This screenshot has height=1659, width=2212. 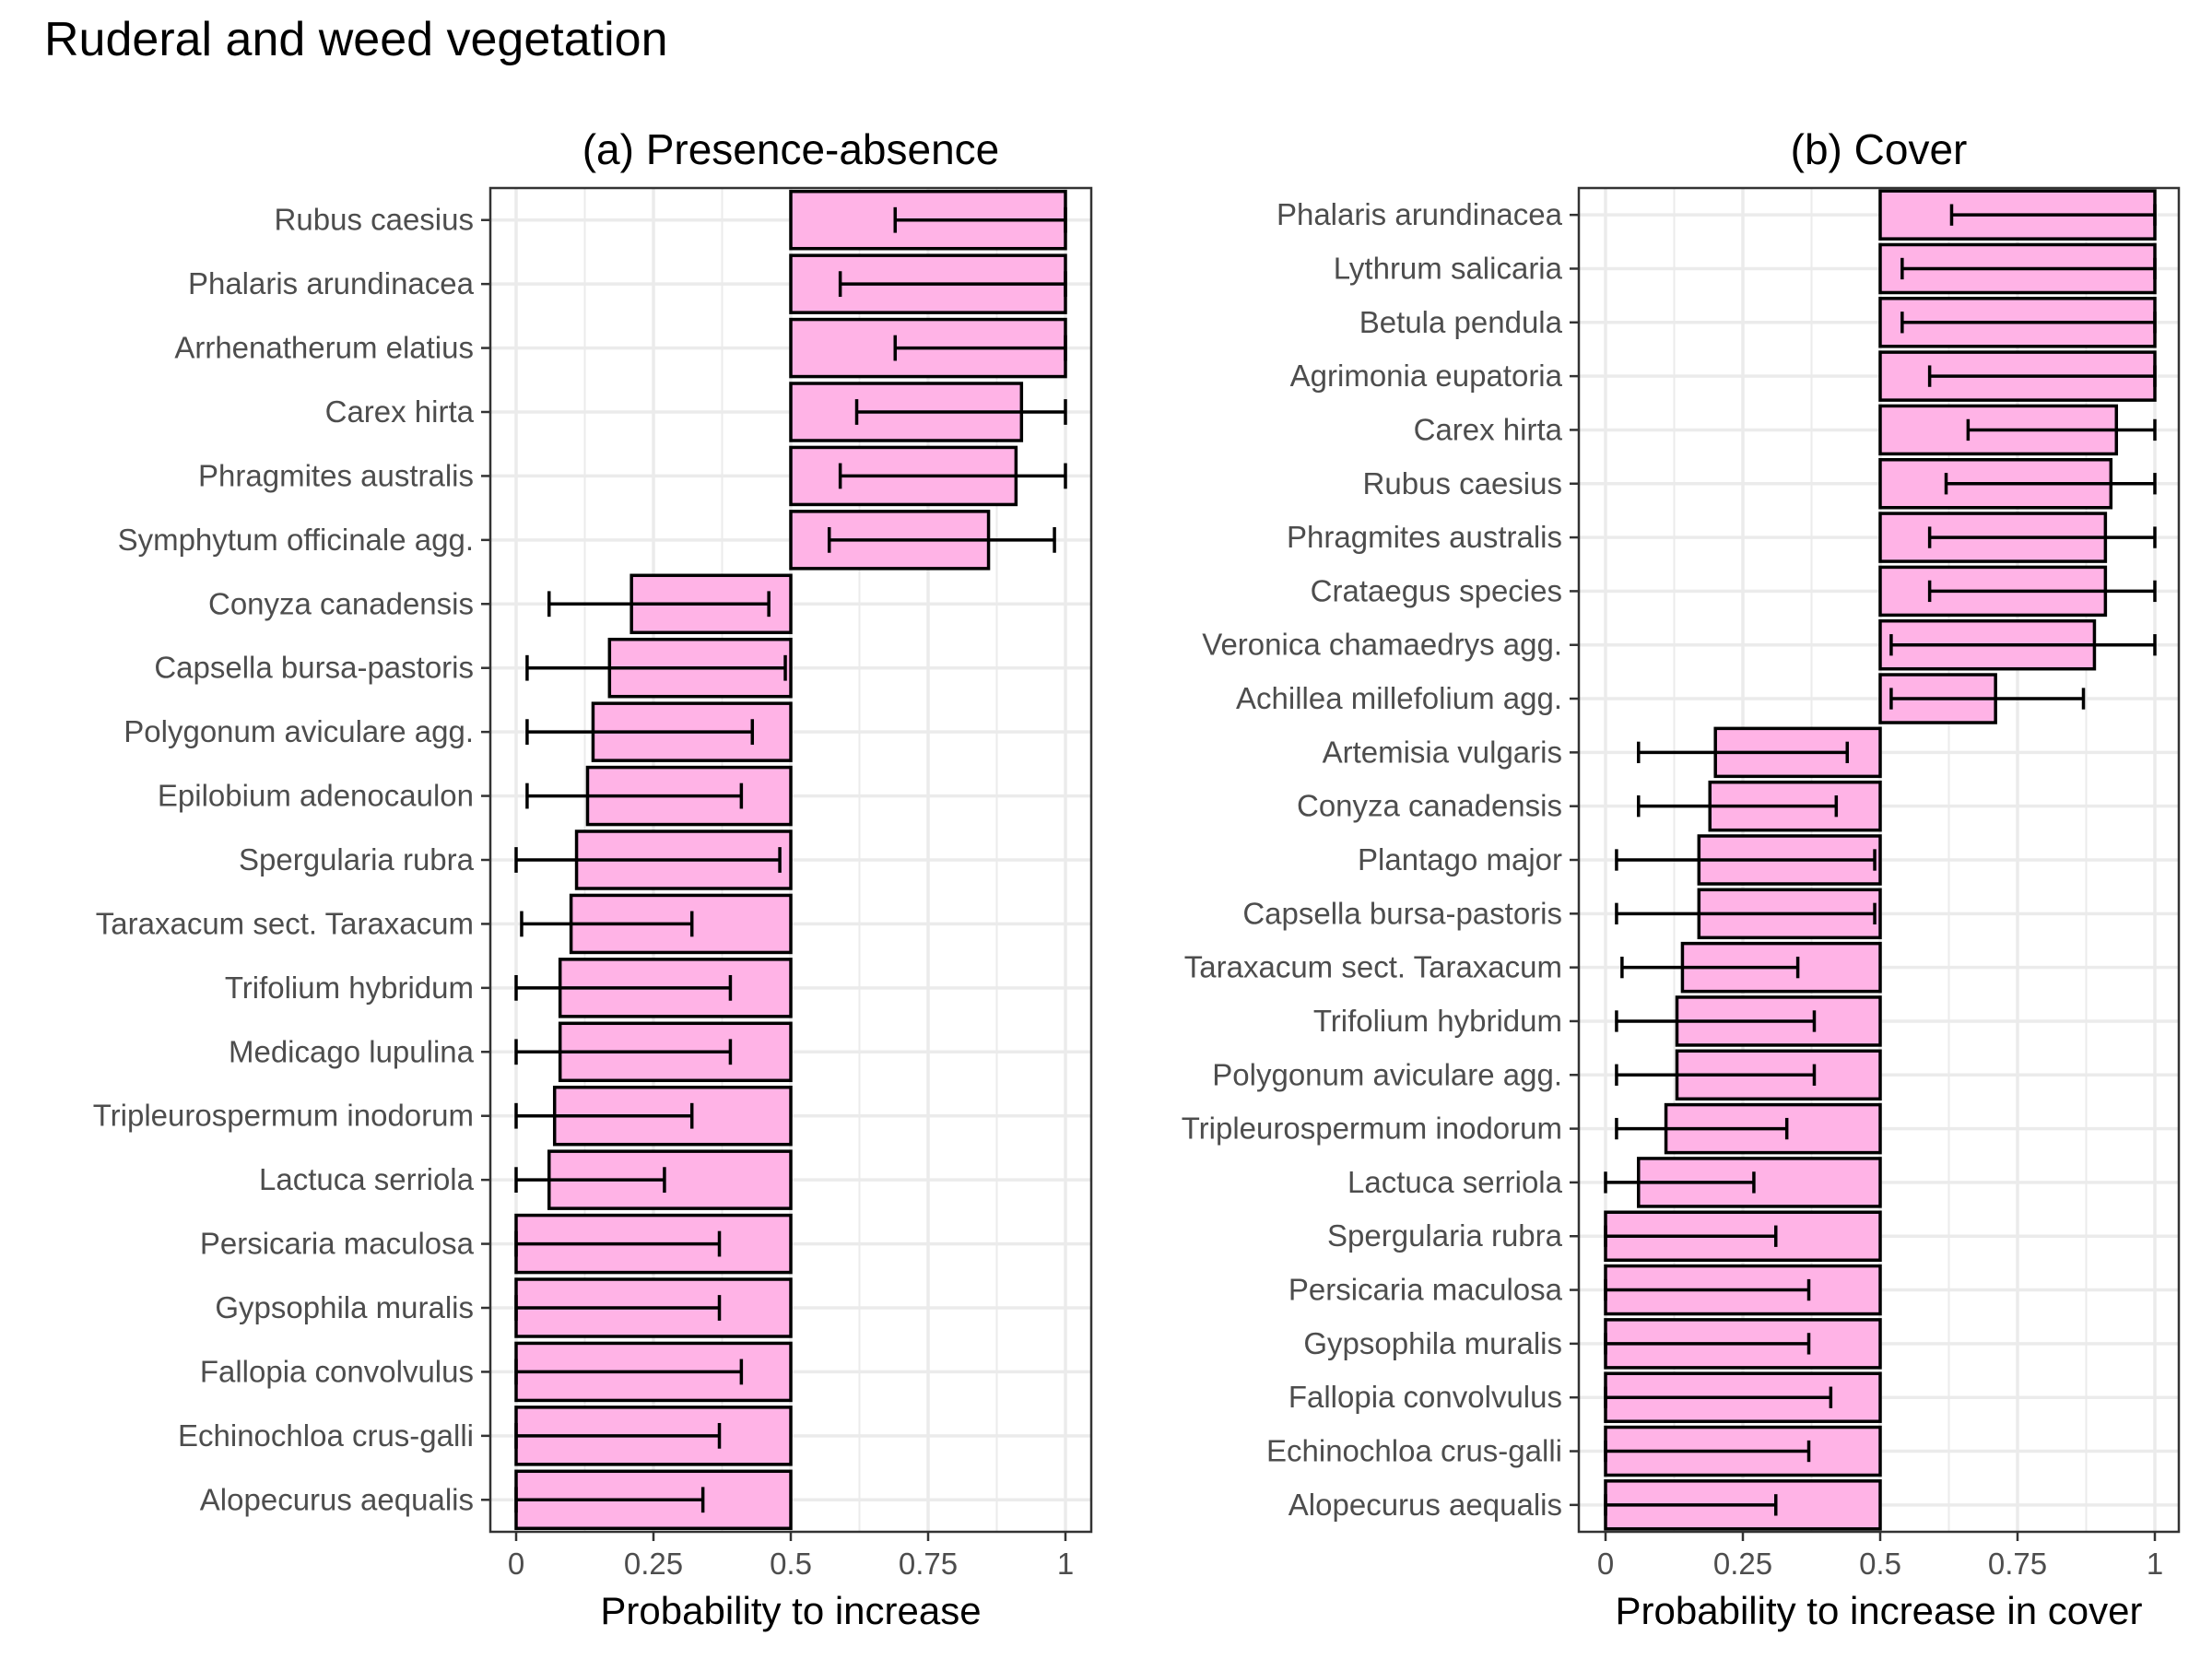 What do you see at coordinates (1382, 645) in the screenshot?
I see `category-label: Veronica chamaedrys agg.` at bounding box center [1382, 645].